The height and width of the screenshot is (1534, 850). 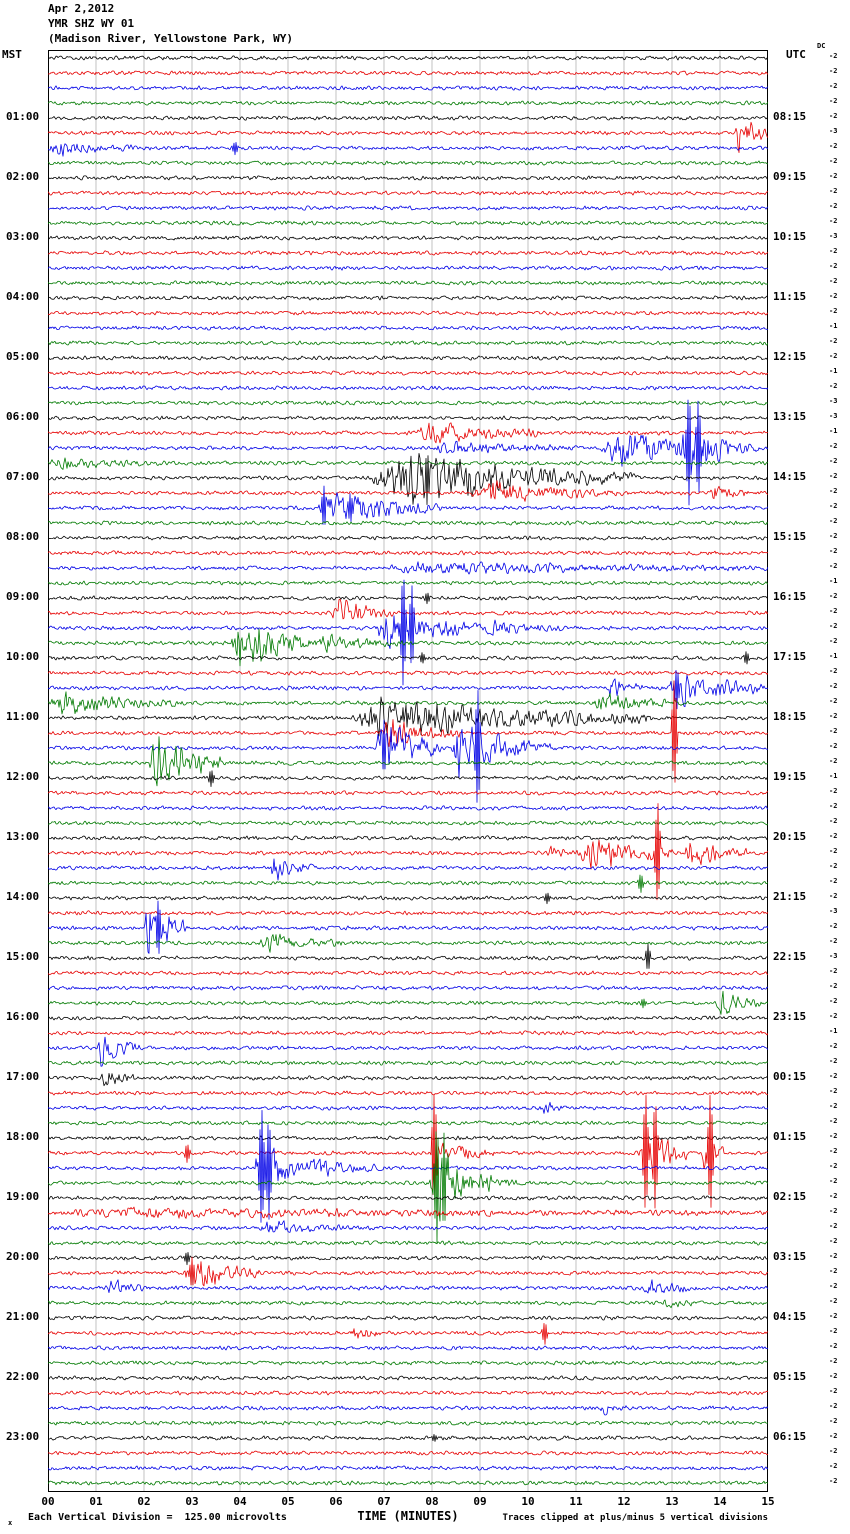 What do you see at coordinates (790, 1136) in the screenshot?
I see `utc-hour-label: 01:15` at bounding box center [790, 1136].